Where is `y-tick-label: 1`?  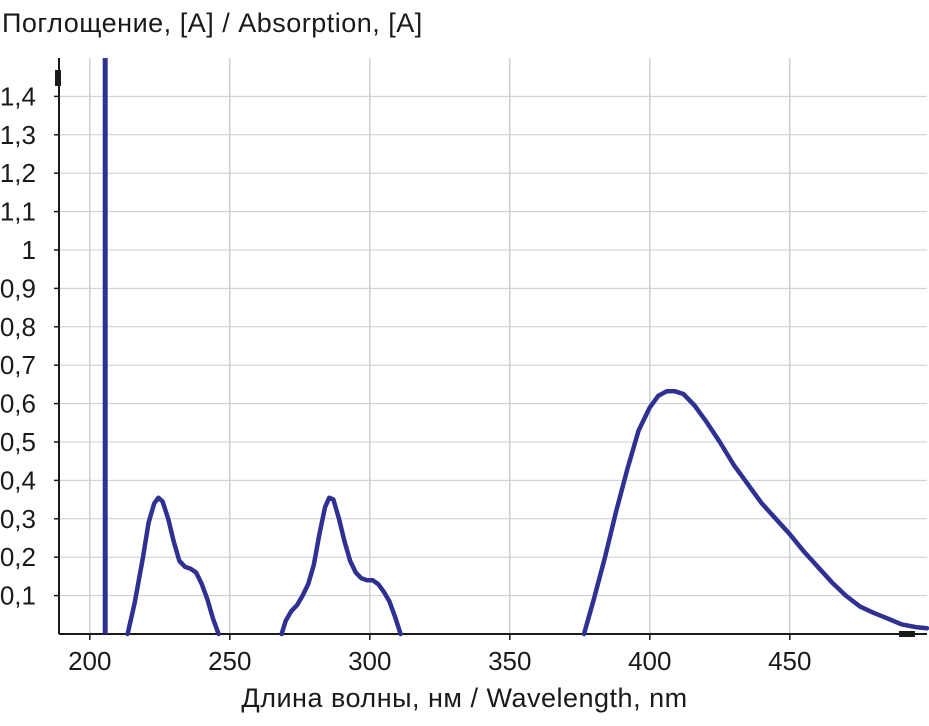 y-tick-label: 1 is located at coordinates (29, 250).